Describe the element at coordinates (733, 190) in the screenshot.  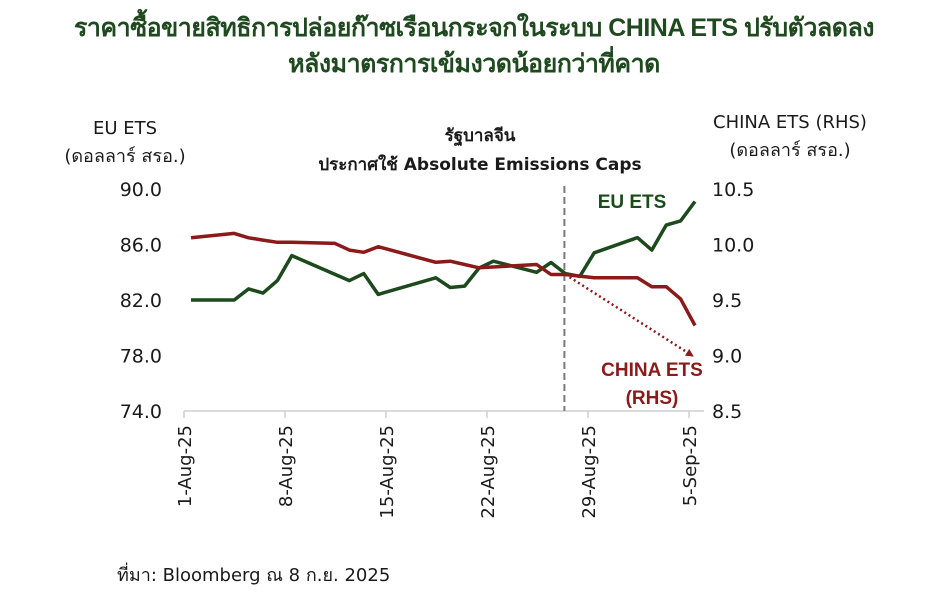
I see `right-y-tick-label: 10.5` at that location.